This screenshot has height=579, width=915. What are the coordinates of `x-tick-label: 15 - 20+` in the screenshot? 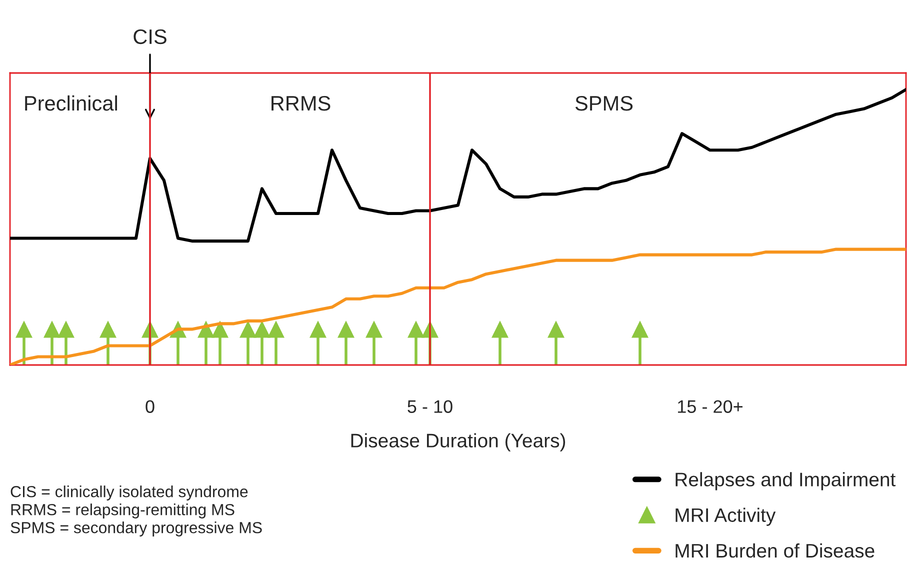 It's located at (710, 406).